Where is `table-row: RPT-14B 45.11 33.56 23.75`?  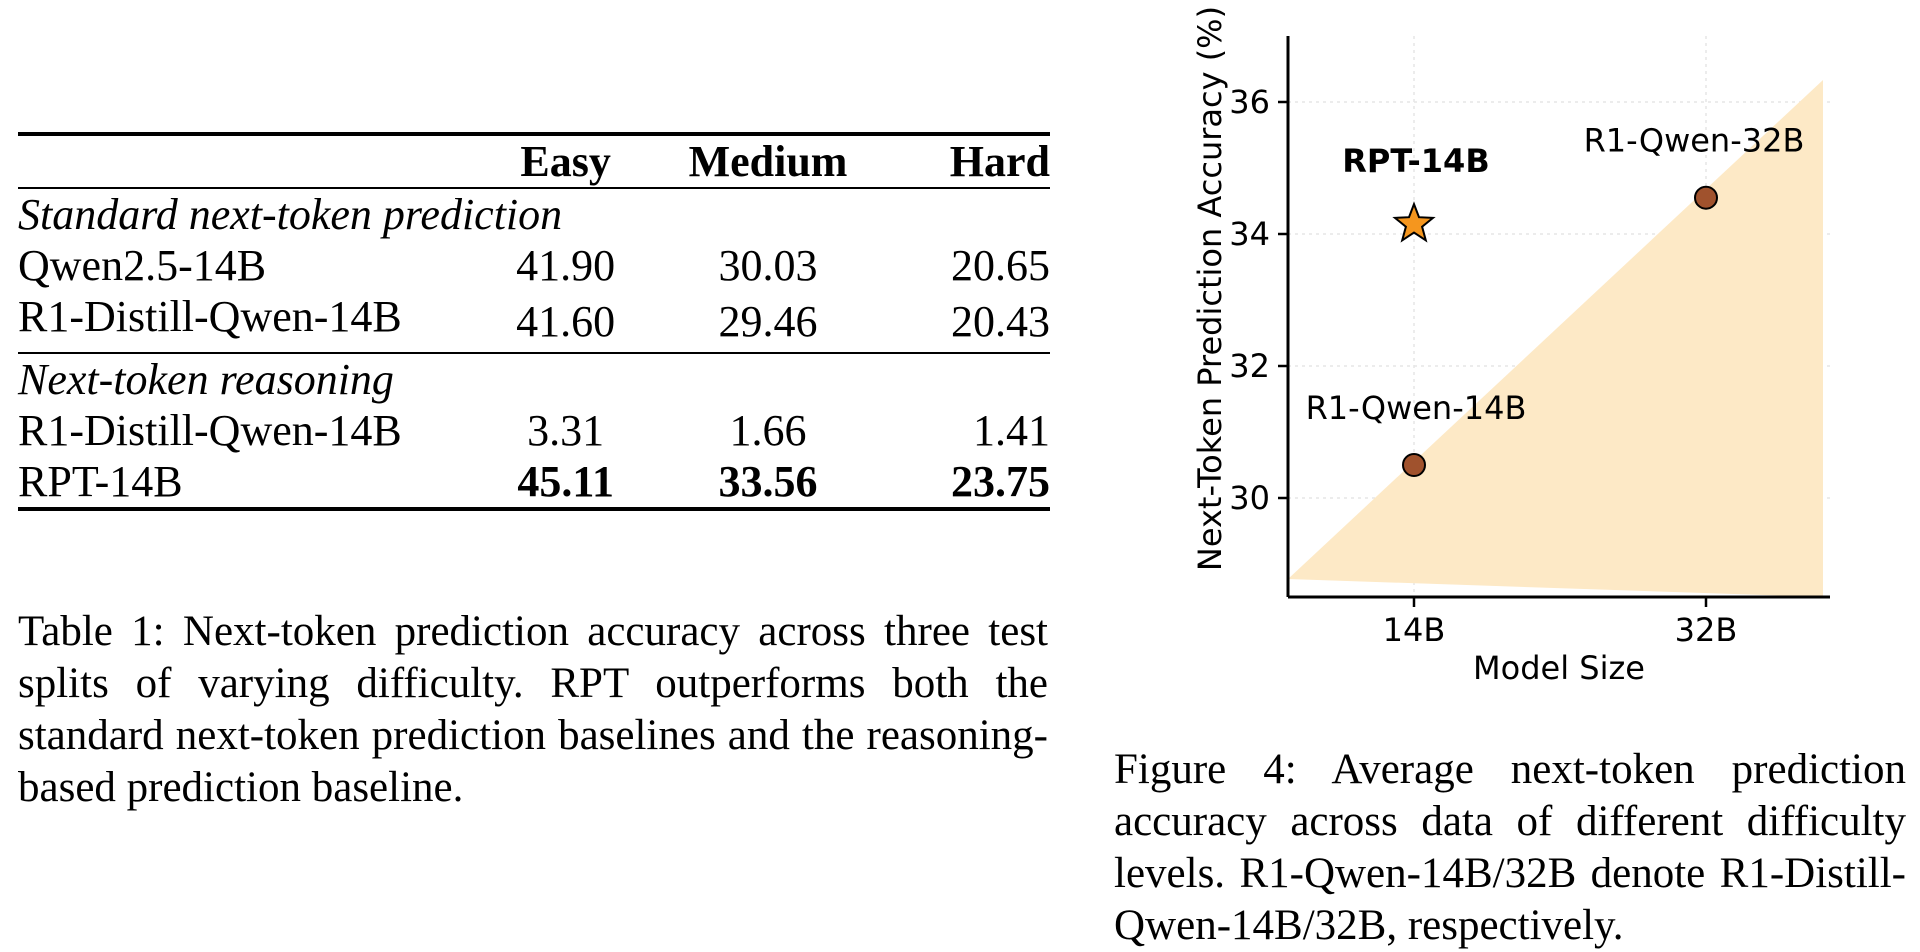
table-row: RPT-14B 45.11 33.56 23.75 is located at coordinates (534, 483).